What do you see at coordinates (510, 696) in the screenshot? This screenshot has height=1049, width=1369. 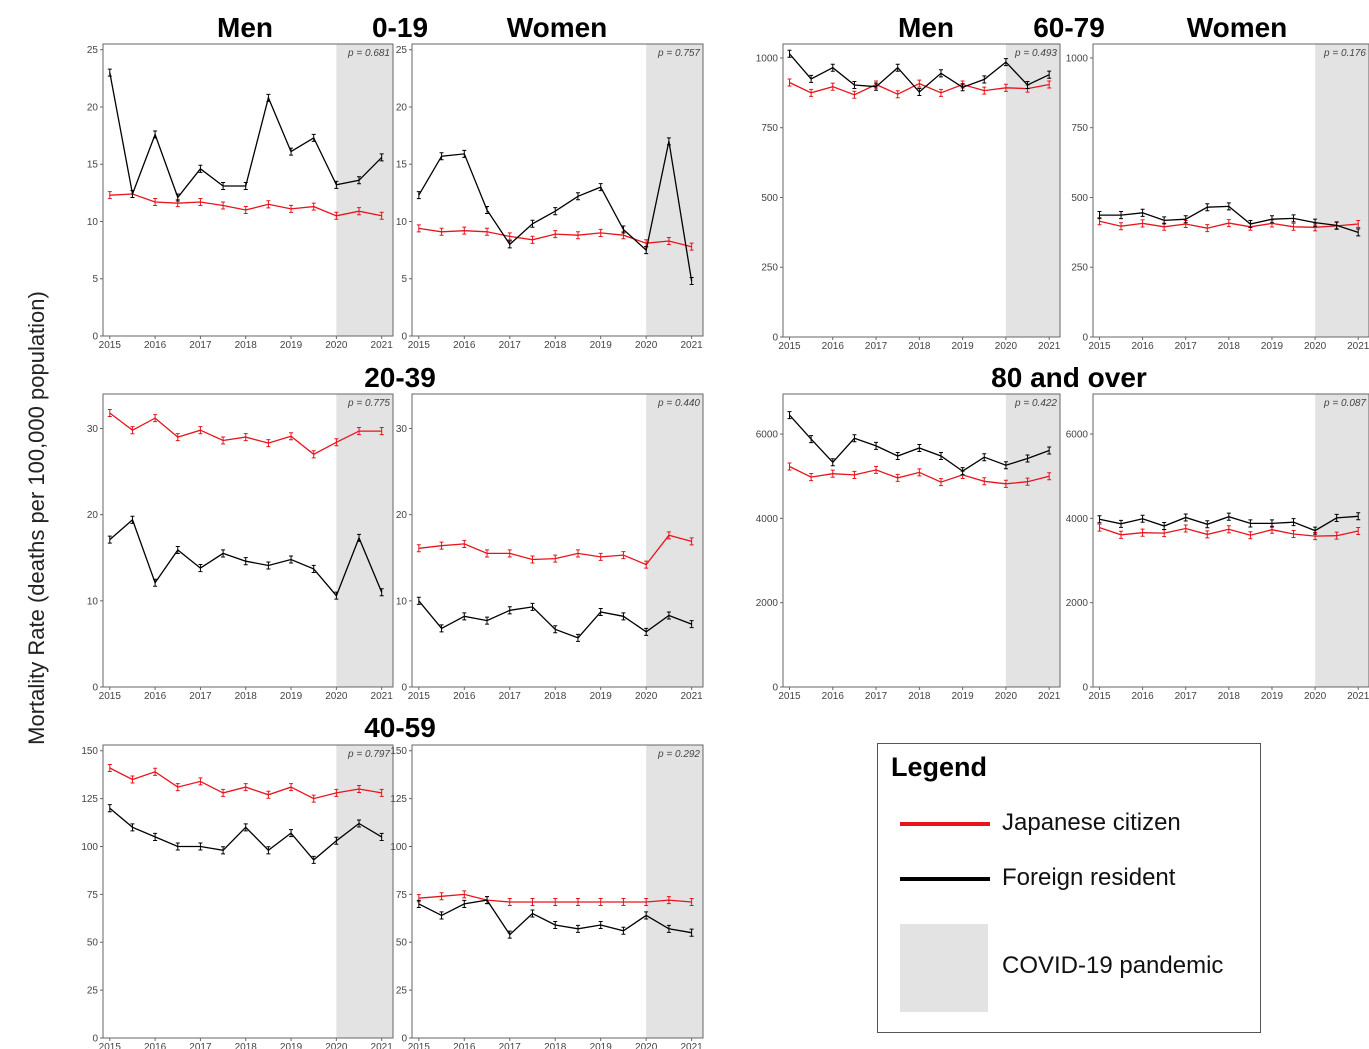 I see `x-tick-label: 2017` at bounding box center [510, 696].